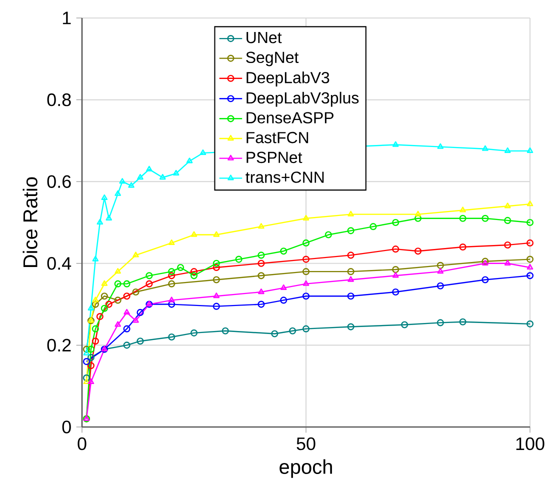 This screenshot has width=553, height=491. What do you see at coordinates (290, 118) in the screenshot?
I see `legend-label: DenseASPP` at bounding box center [290, 118].